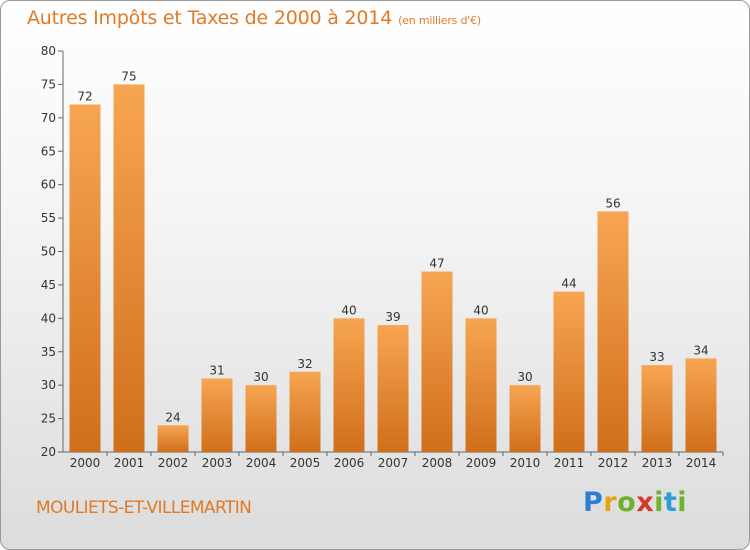 Image resolution: width=750 pixels, height=550 pixels. Describe the element at coordinates (437, 463) in the screenshot. I see `x-tick-label-2008: 2008` at that location.